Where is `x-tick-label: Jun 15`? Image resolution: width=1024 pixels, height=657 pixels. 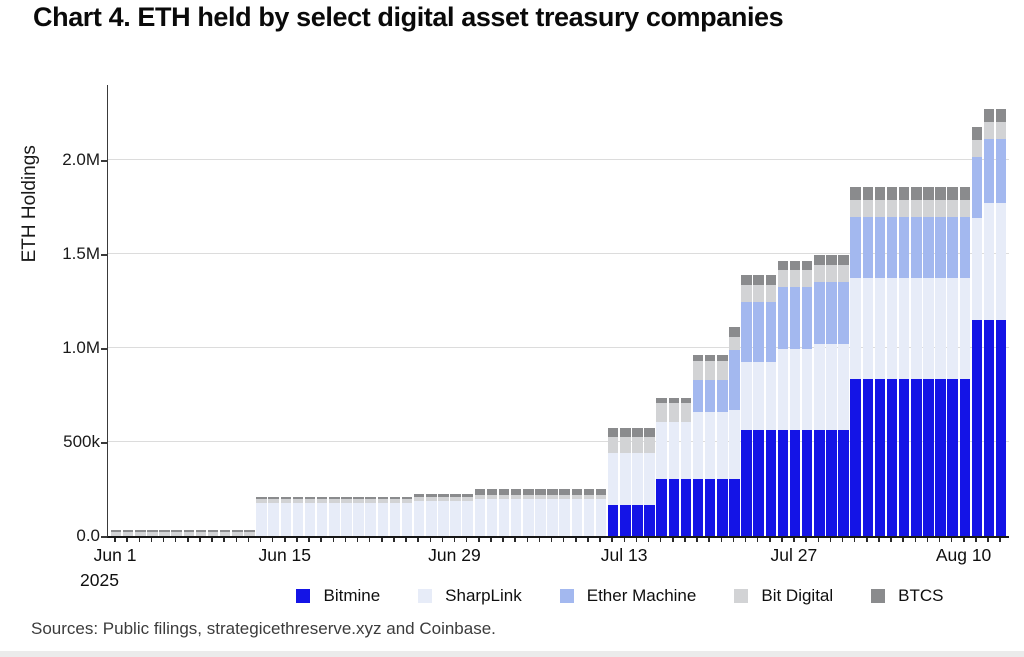 x-tick-label: Jun 15 is located at coordinates (285, 555).